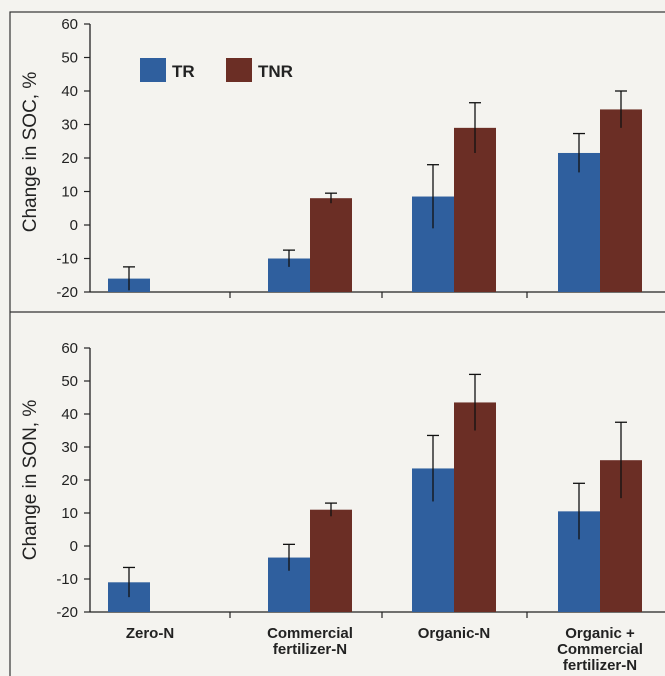 Image resolution: width=665 pixels, height=676 pixels. What do you see at coordinates (579, 222) in the screenshot?
I see `bar-tr` at bounding box center [579, 222].